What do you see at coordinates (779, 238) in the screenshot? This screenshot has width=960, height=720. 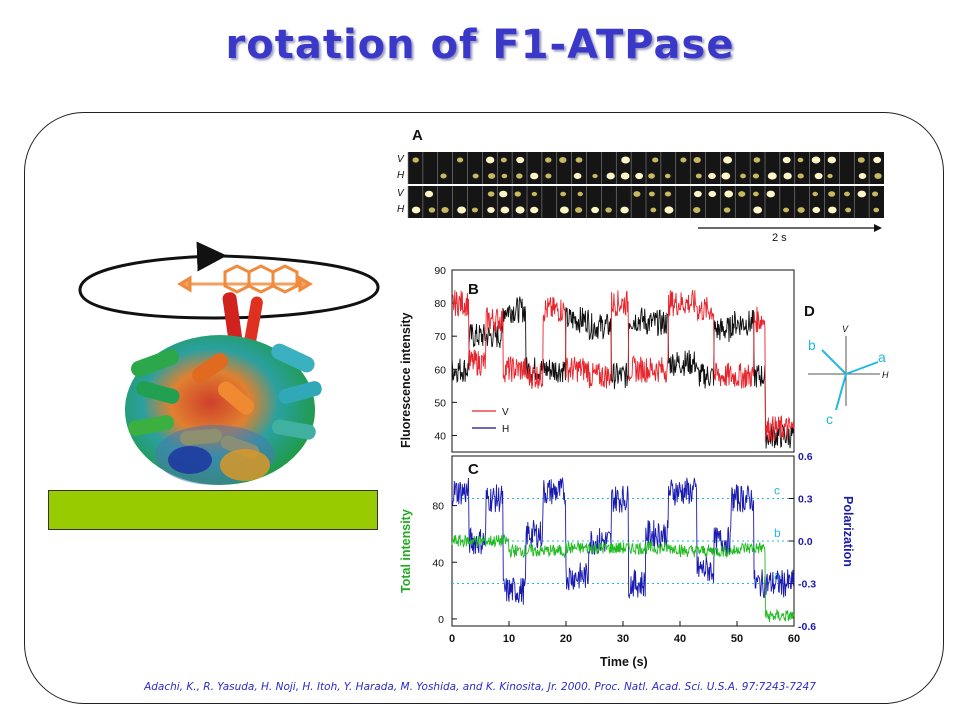 I see `scale-bar-label: 2 s` at bounding box center [779, 238].